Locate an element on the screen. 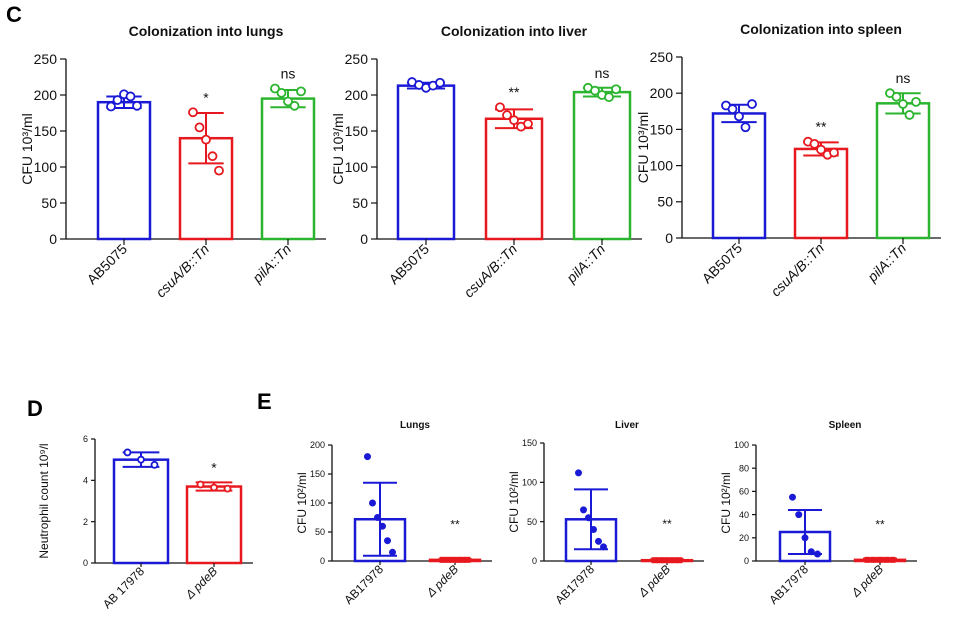 The image size is (966, 632). y-tick-label: 2 is located at coordinates (85, 522).